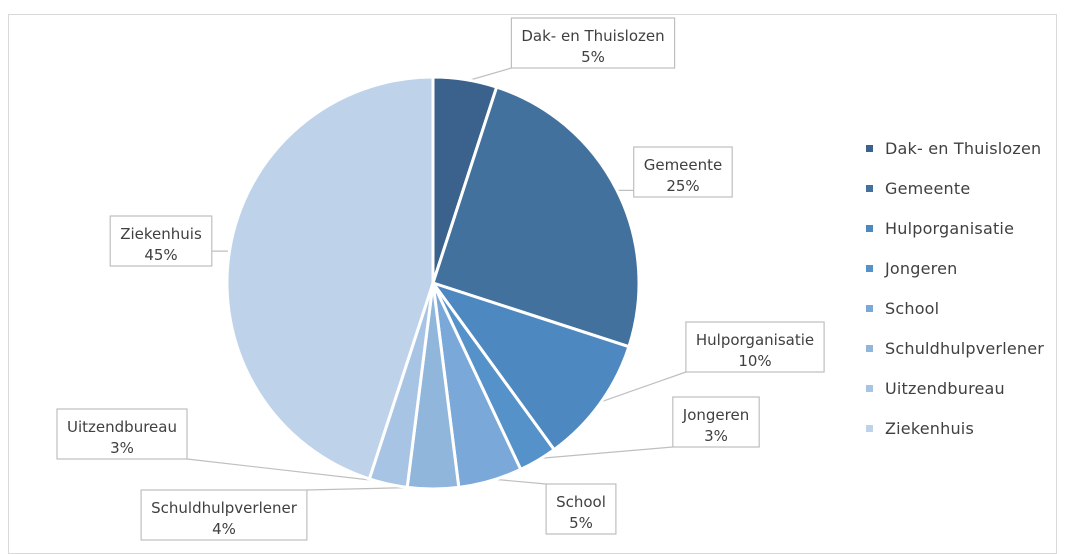 The width and height of the screenshot is (1065, 554). I want to click on legend-item: Uitzendbureau, so click(955, 388).